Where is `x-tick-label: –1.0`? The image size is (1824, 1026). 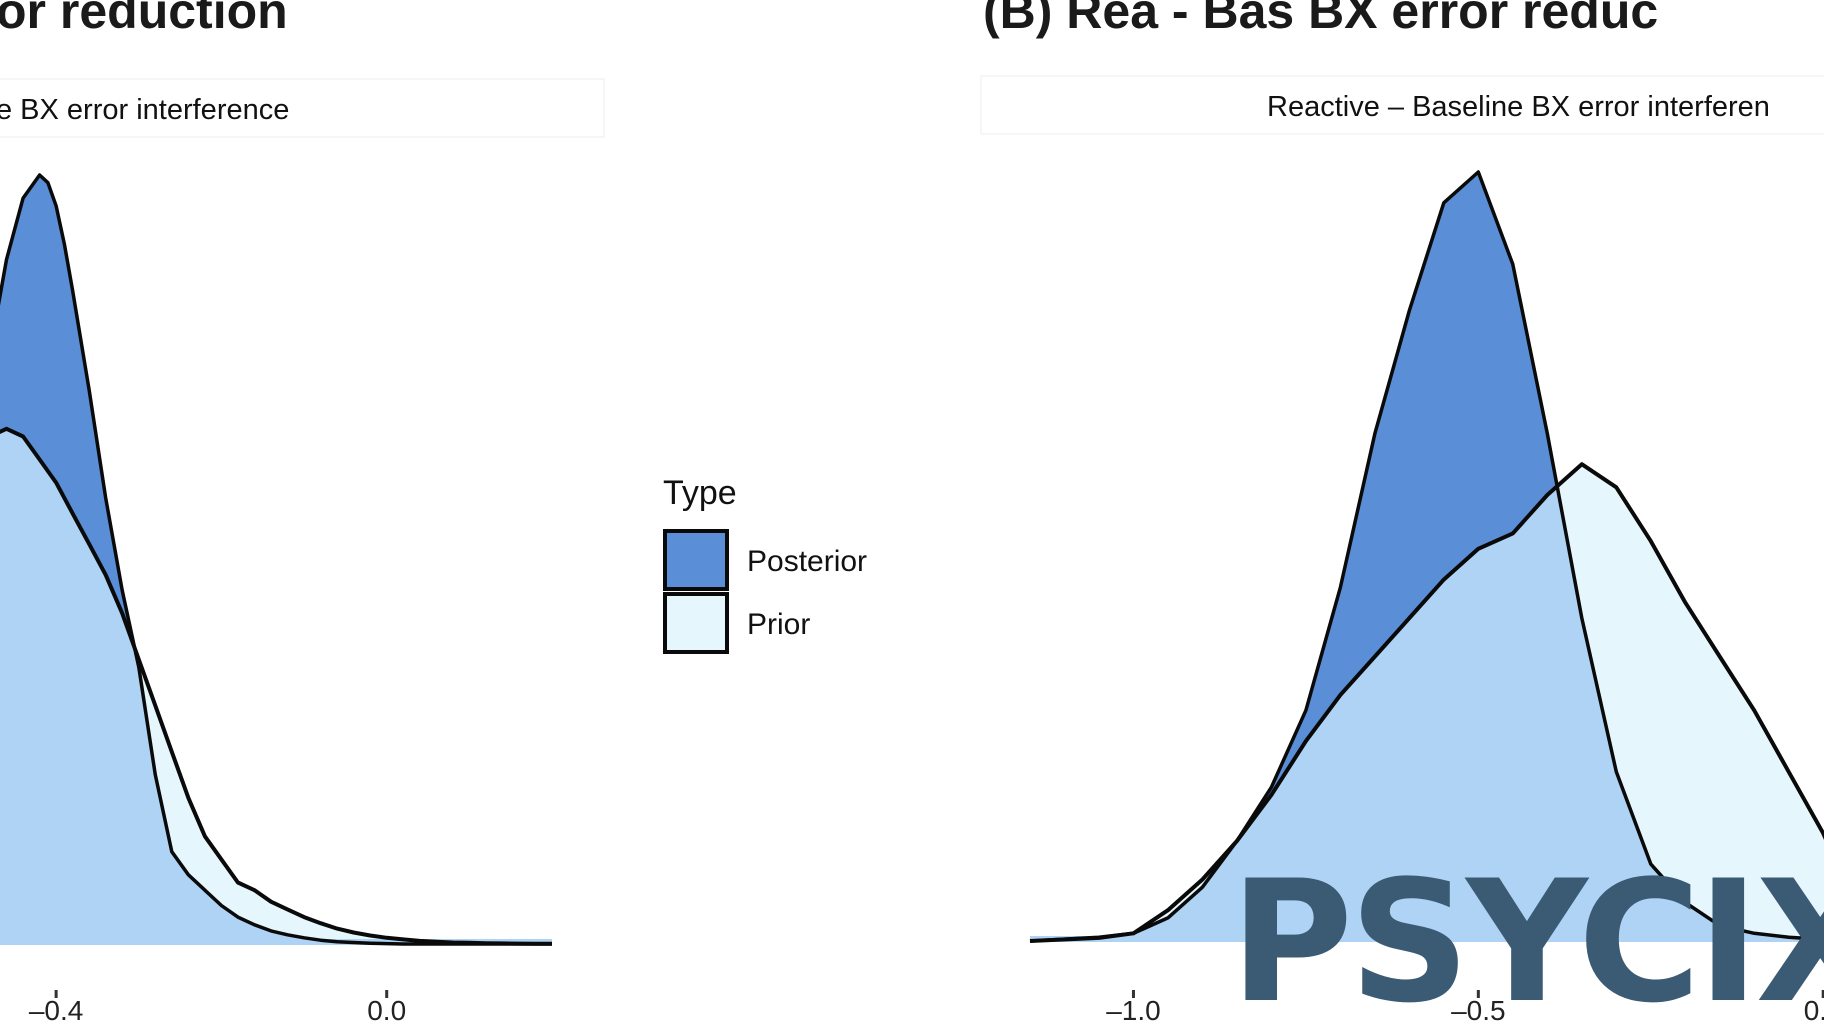 x-tick-label: –1.0 is located at coordinates (1133, 1010).